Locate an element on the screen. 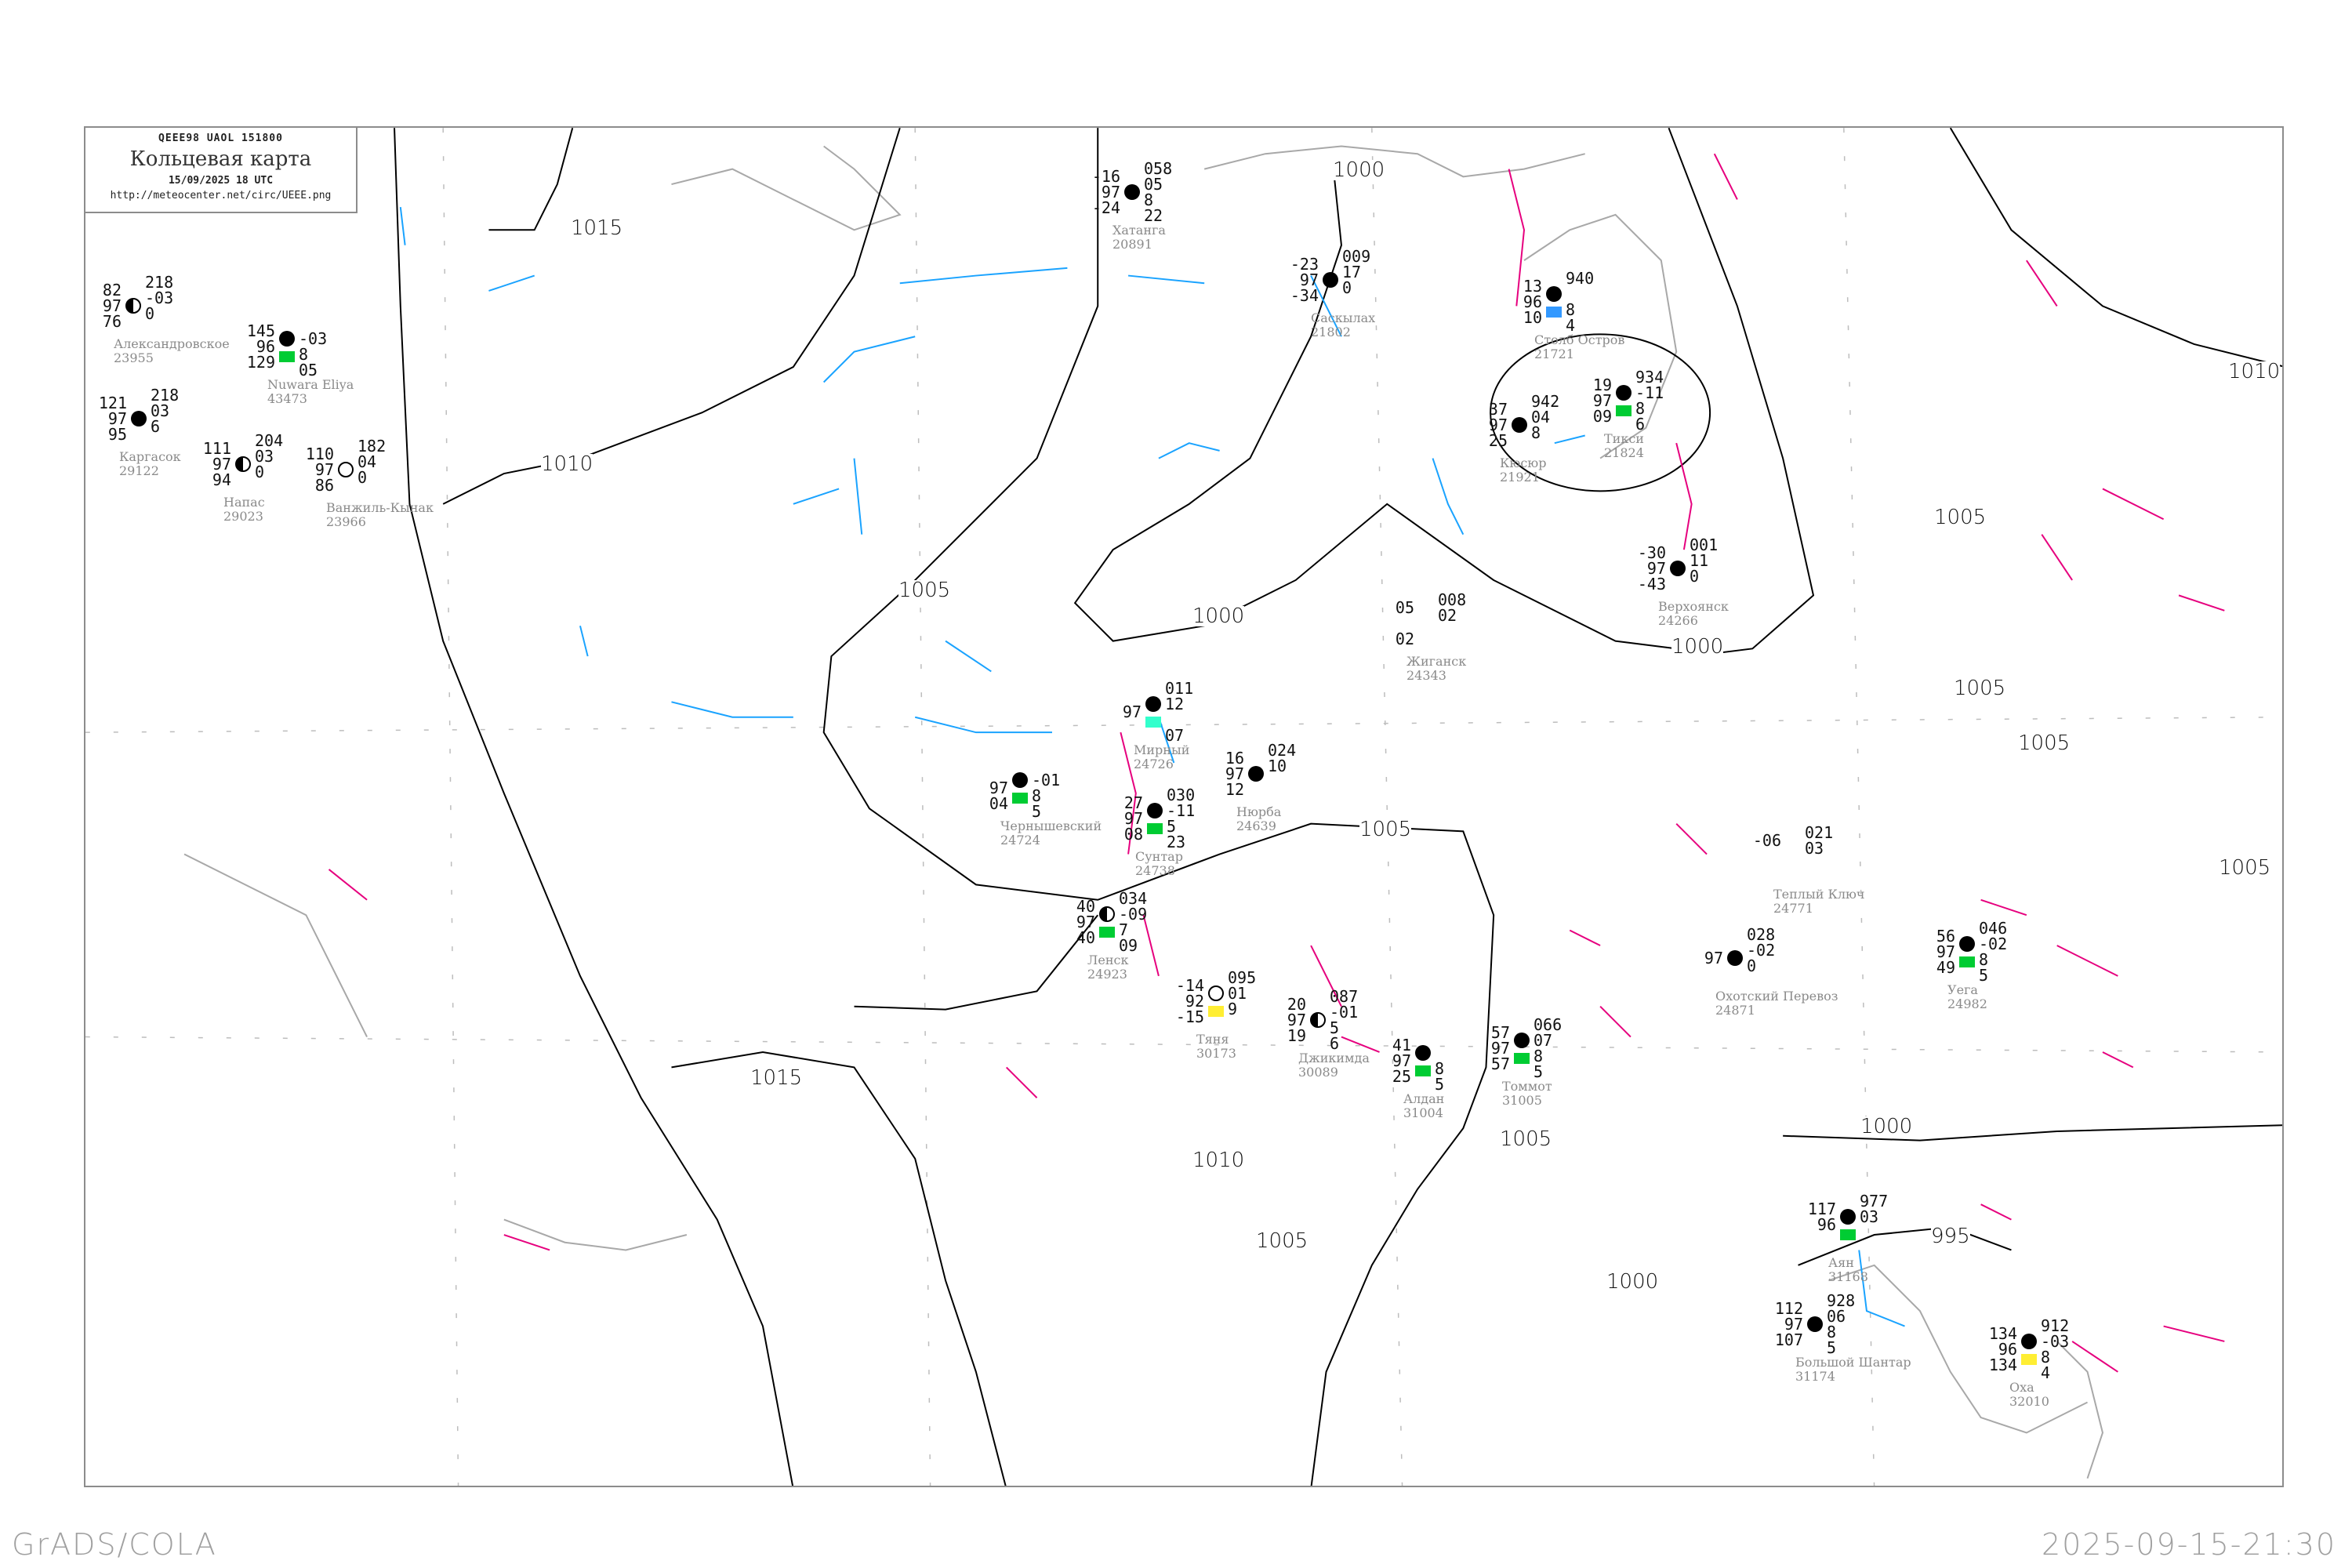 This screenshot has width=2352, height=1568. station-plot: 41 97 25 8 5 Алдан 31004 is located at coordinates (1423, 1075).